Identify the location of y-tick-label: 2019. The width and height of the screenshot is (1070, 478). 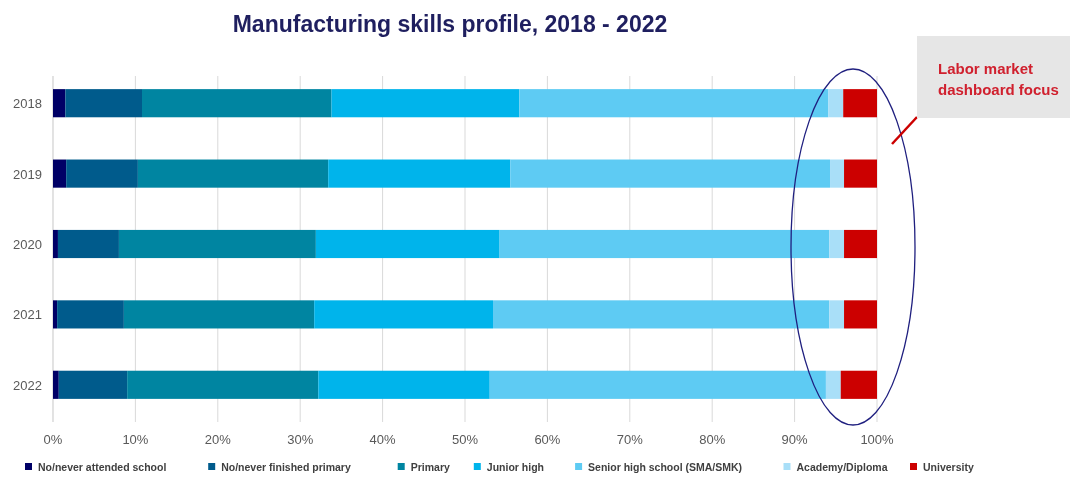
(27, 174).